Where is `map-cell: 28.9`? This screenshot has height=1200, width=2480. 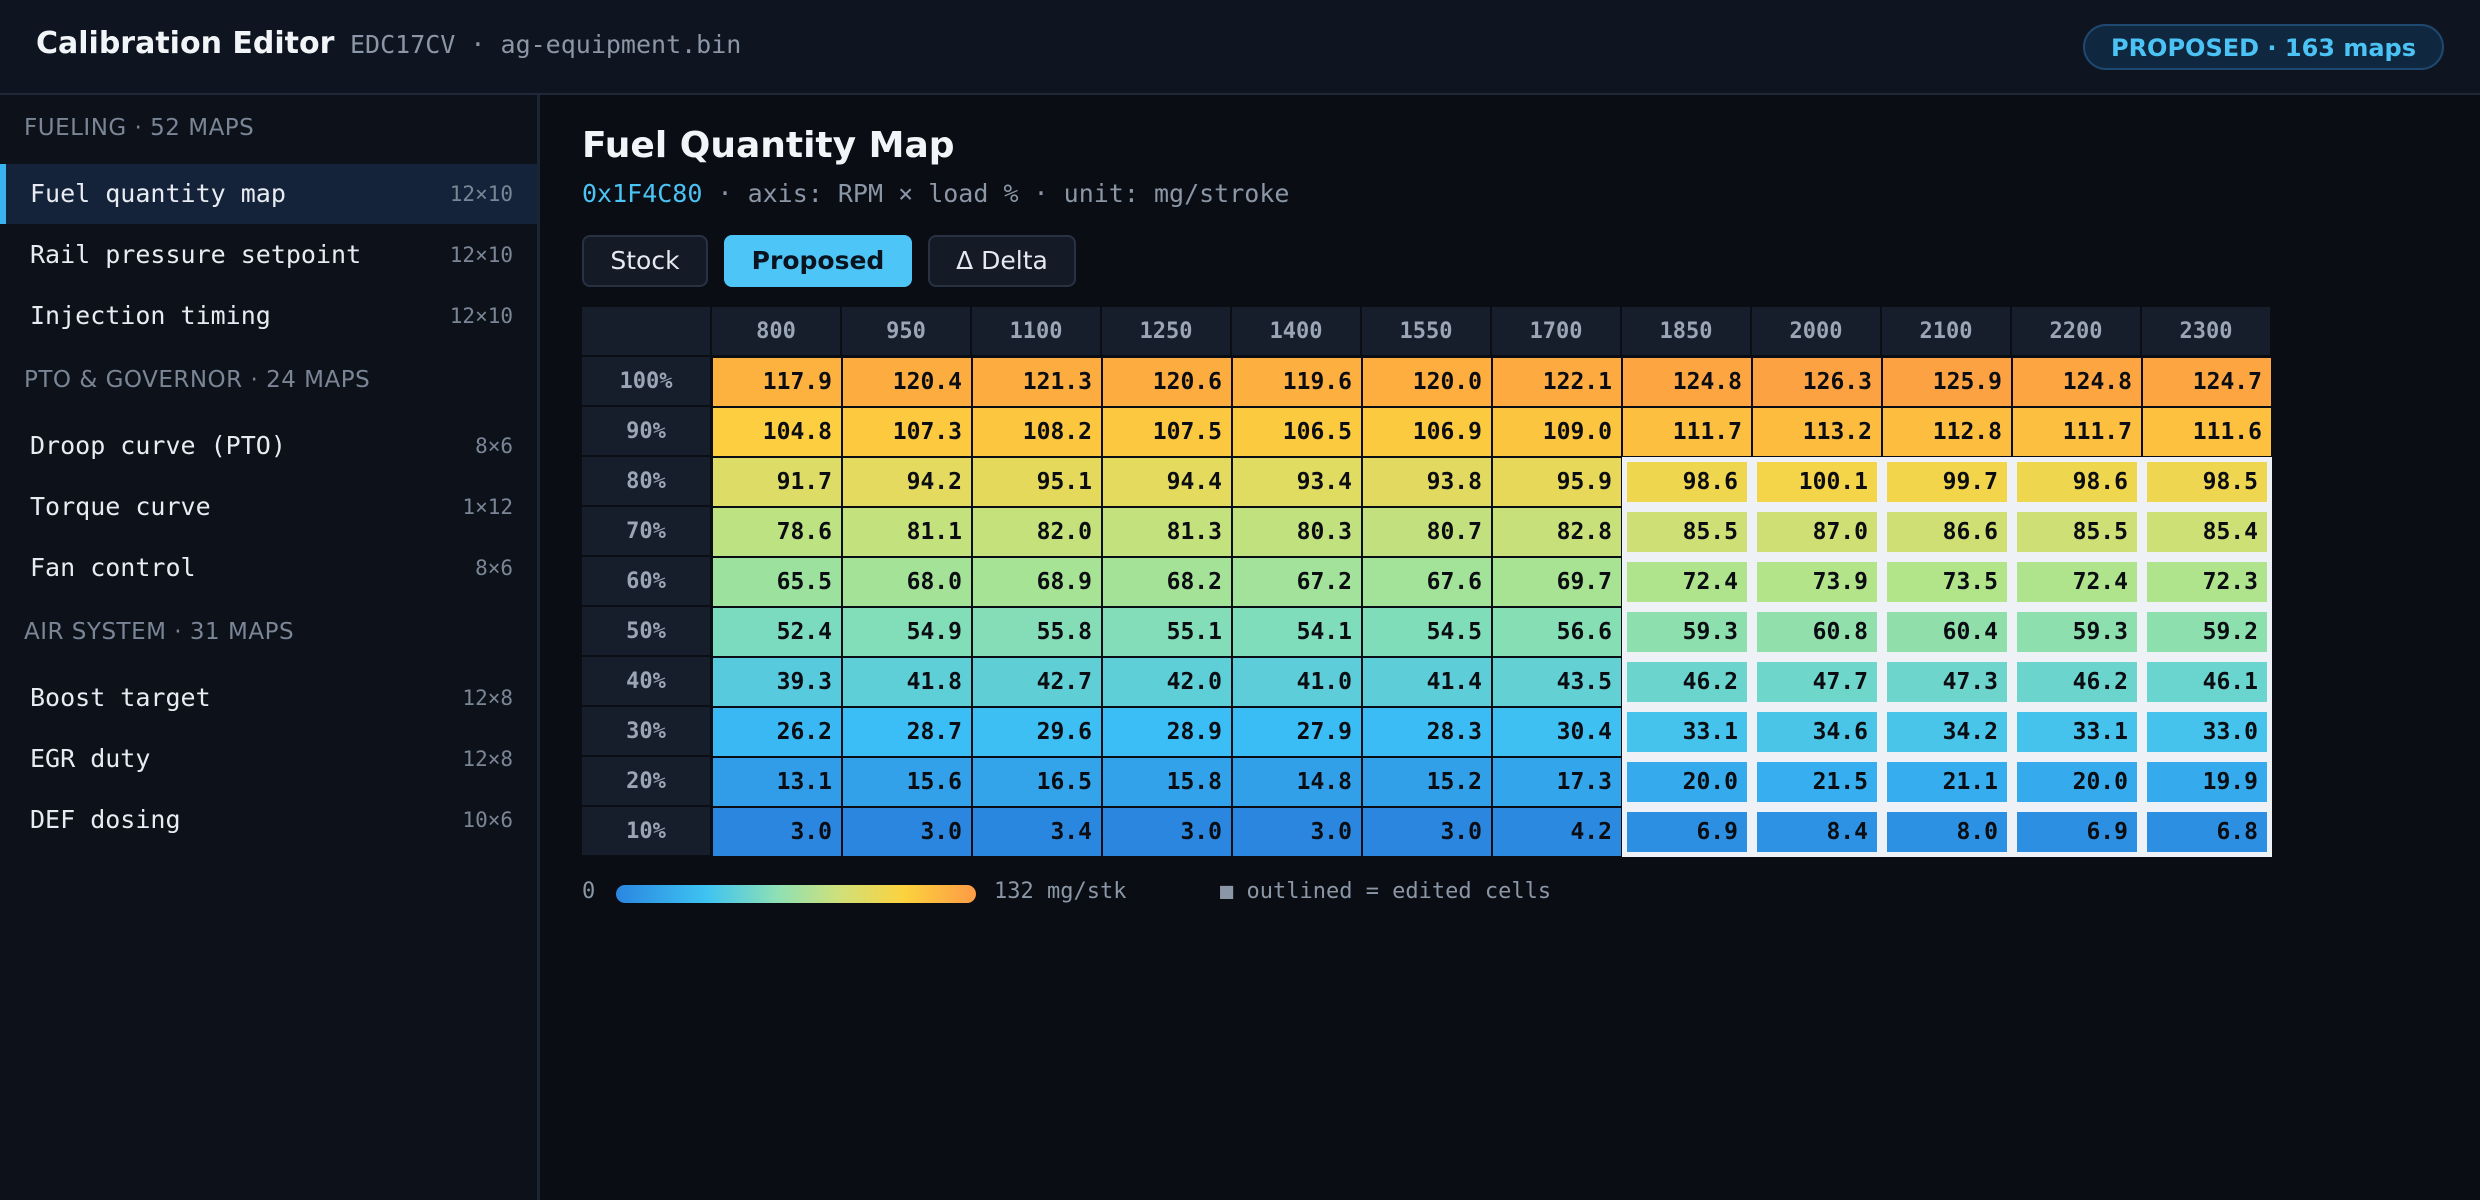
map-cell: 28.9 is located at coordinates (1167, 732).